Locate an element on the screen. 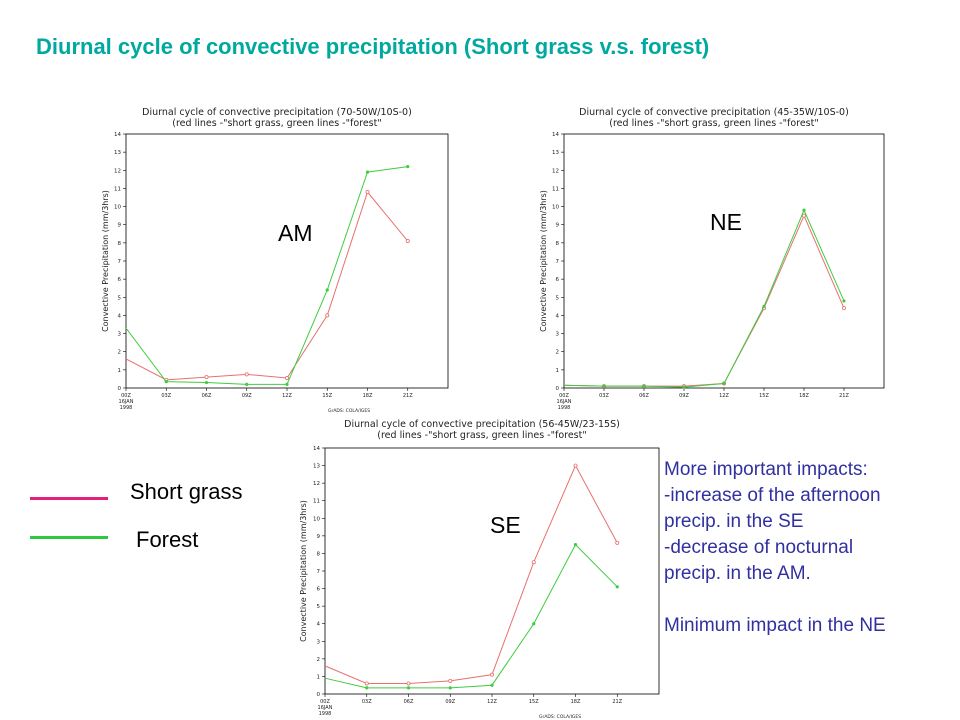 Image resolution: width=960 pixels, height=720 pixels. y-tick-label: 9 is located at coordinates (120, 226).